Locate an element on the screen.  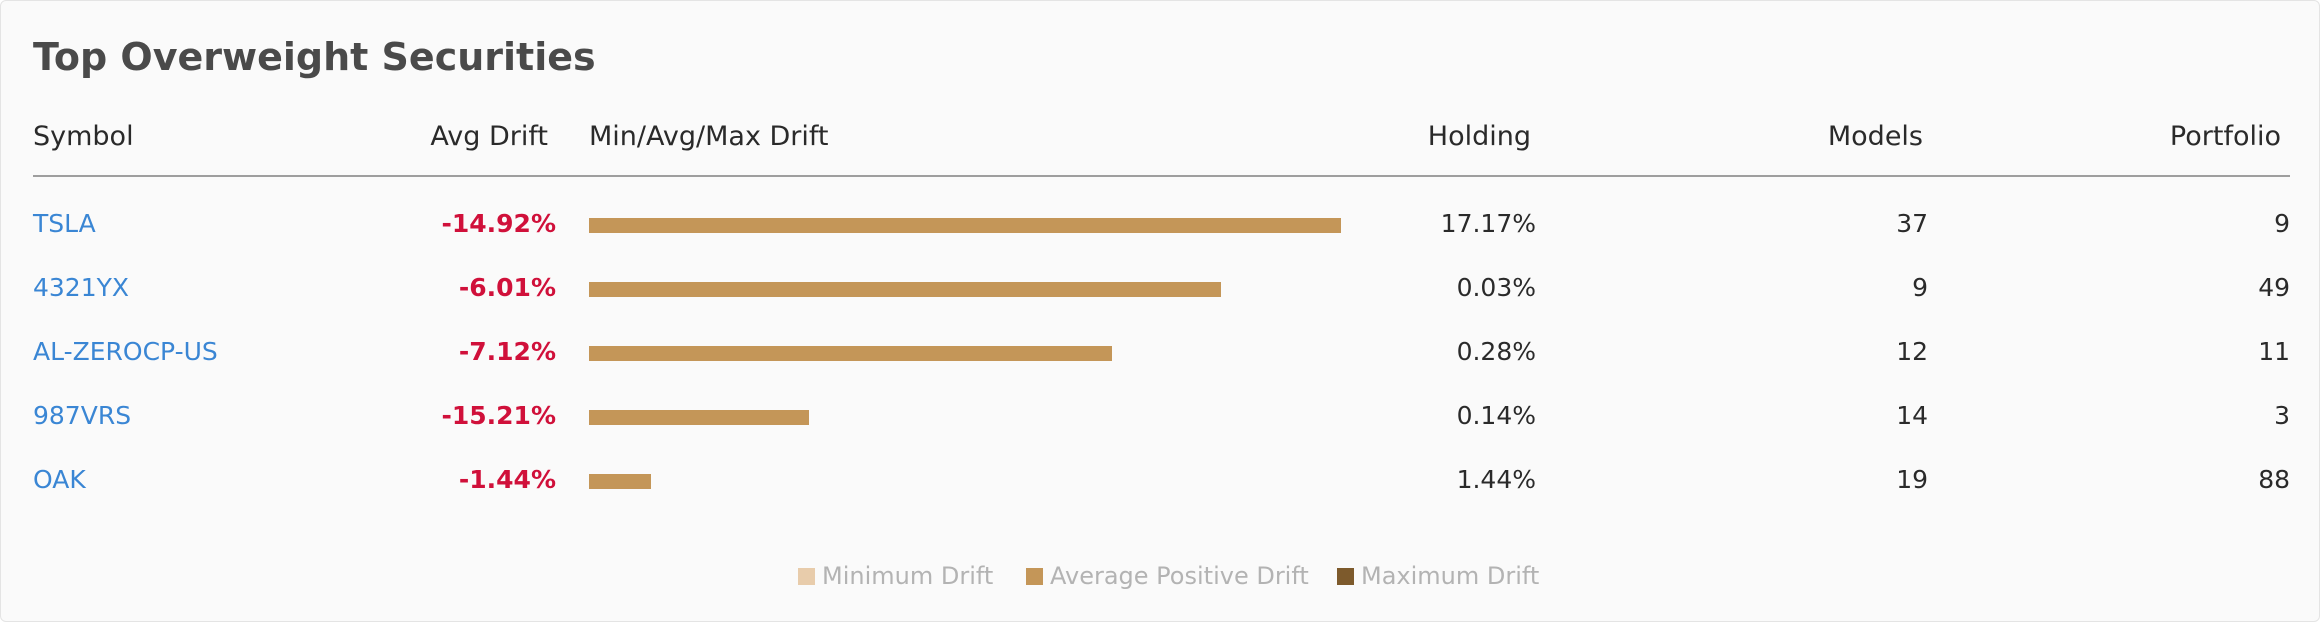
models-count: 9 is located at coordinates (1920, 287).